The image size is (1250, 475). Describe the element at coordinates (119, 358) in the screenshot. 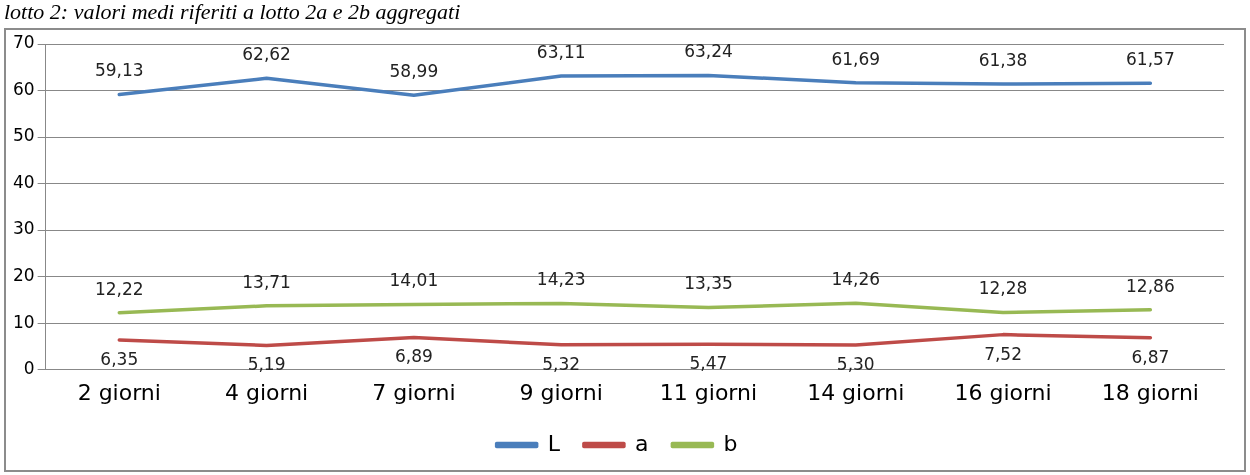

I see `data-label: 6,35` at that location.